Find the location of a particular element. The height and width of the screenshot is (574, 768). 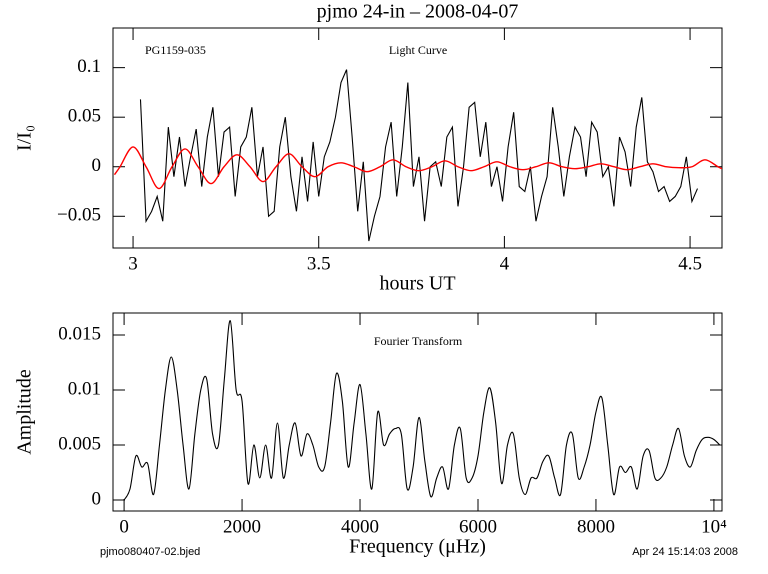

footer-left: pjmo080407-02.bjed is located at coordinates (150, 552).